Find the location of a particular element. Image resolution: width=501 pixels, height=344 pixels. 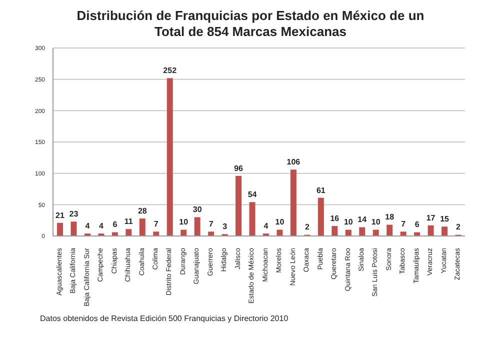

data-label: 28 is located at coordinates (143, 211).